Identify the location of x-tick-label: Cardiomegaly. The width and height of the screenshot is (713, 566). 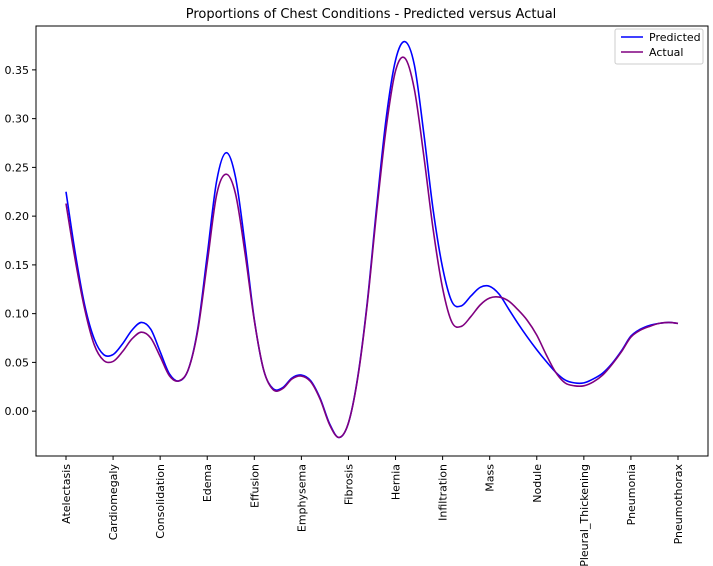
(113, 502).